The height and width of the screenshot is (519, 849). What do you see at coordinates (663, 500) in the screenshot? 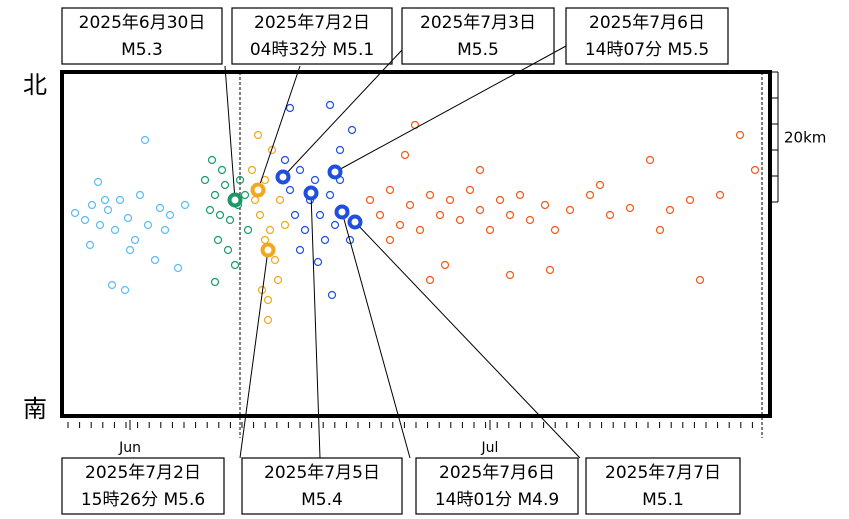
I see `annotation-text: M5.1` at bounding box center [663, 500].